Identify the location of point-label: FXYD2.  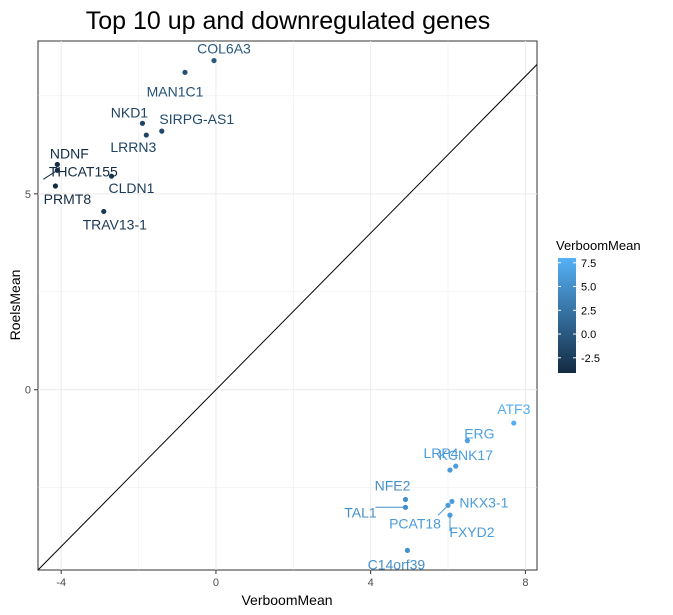
(471, 532).